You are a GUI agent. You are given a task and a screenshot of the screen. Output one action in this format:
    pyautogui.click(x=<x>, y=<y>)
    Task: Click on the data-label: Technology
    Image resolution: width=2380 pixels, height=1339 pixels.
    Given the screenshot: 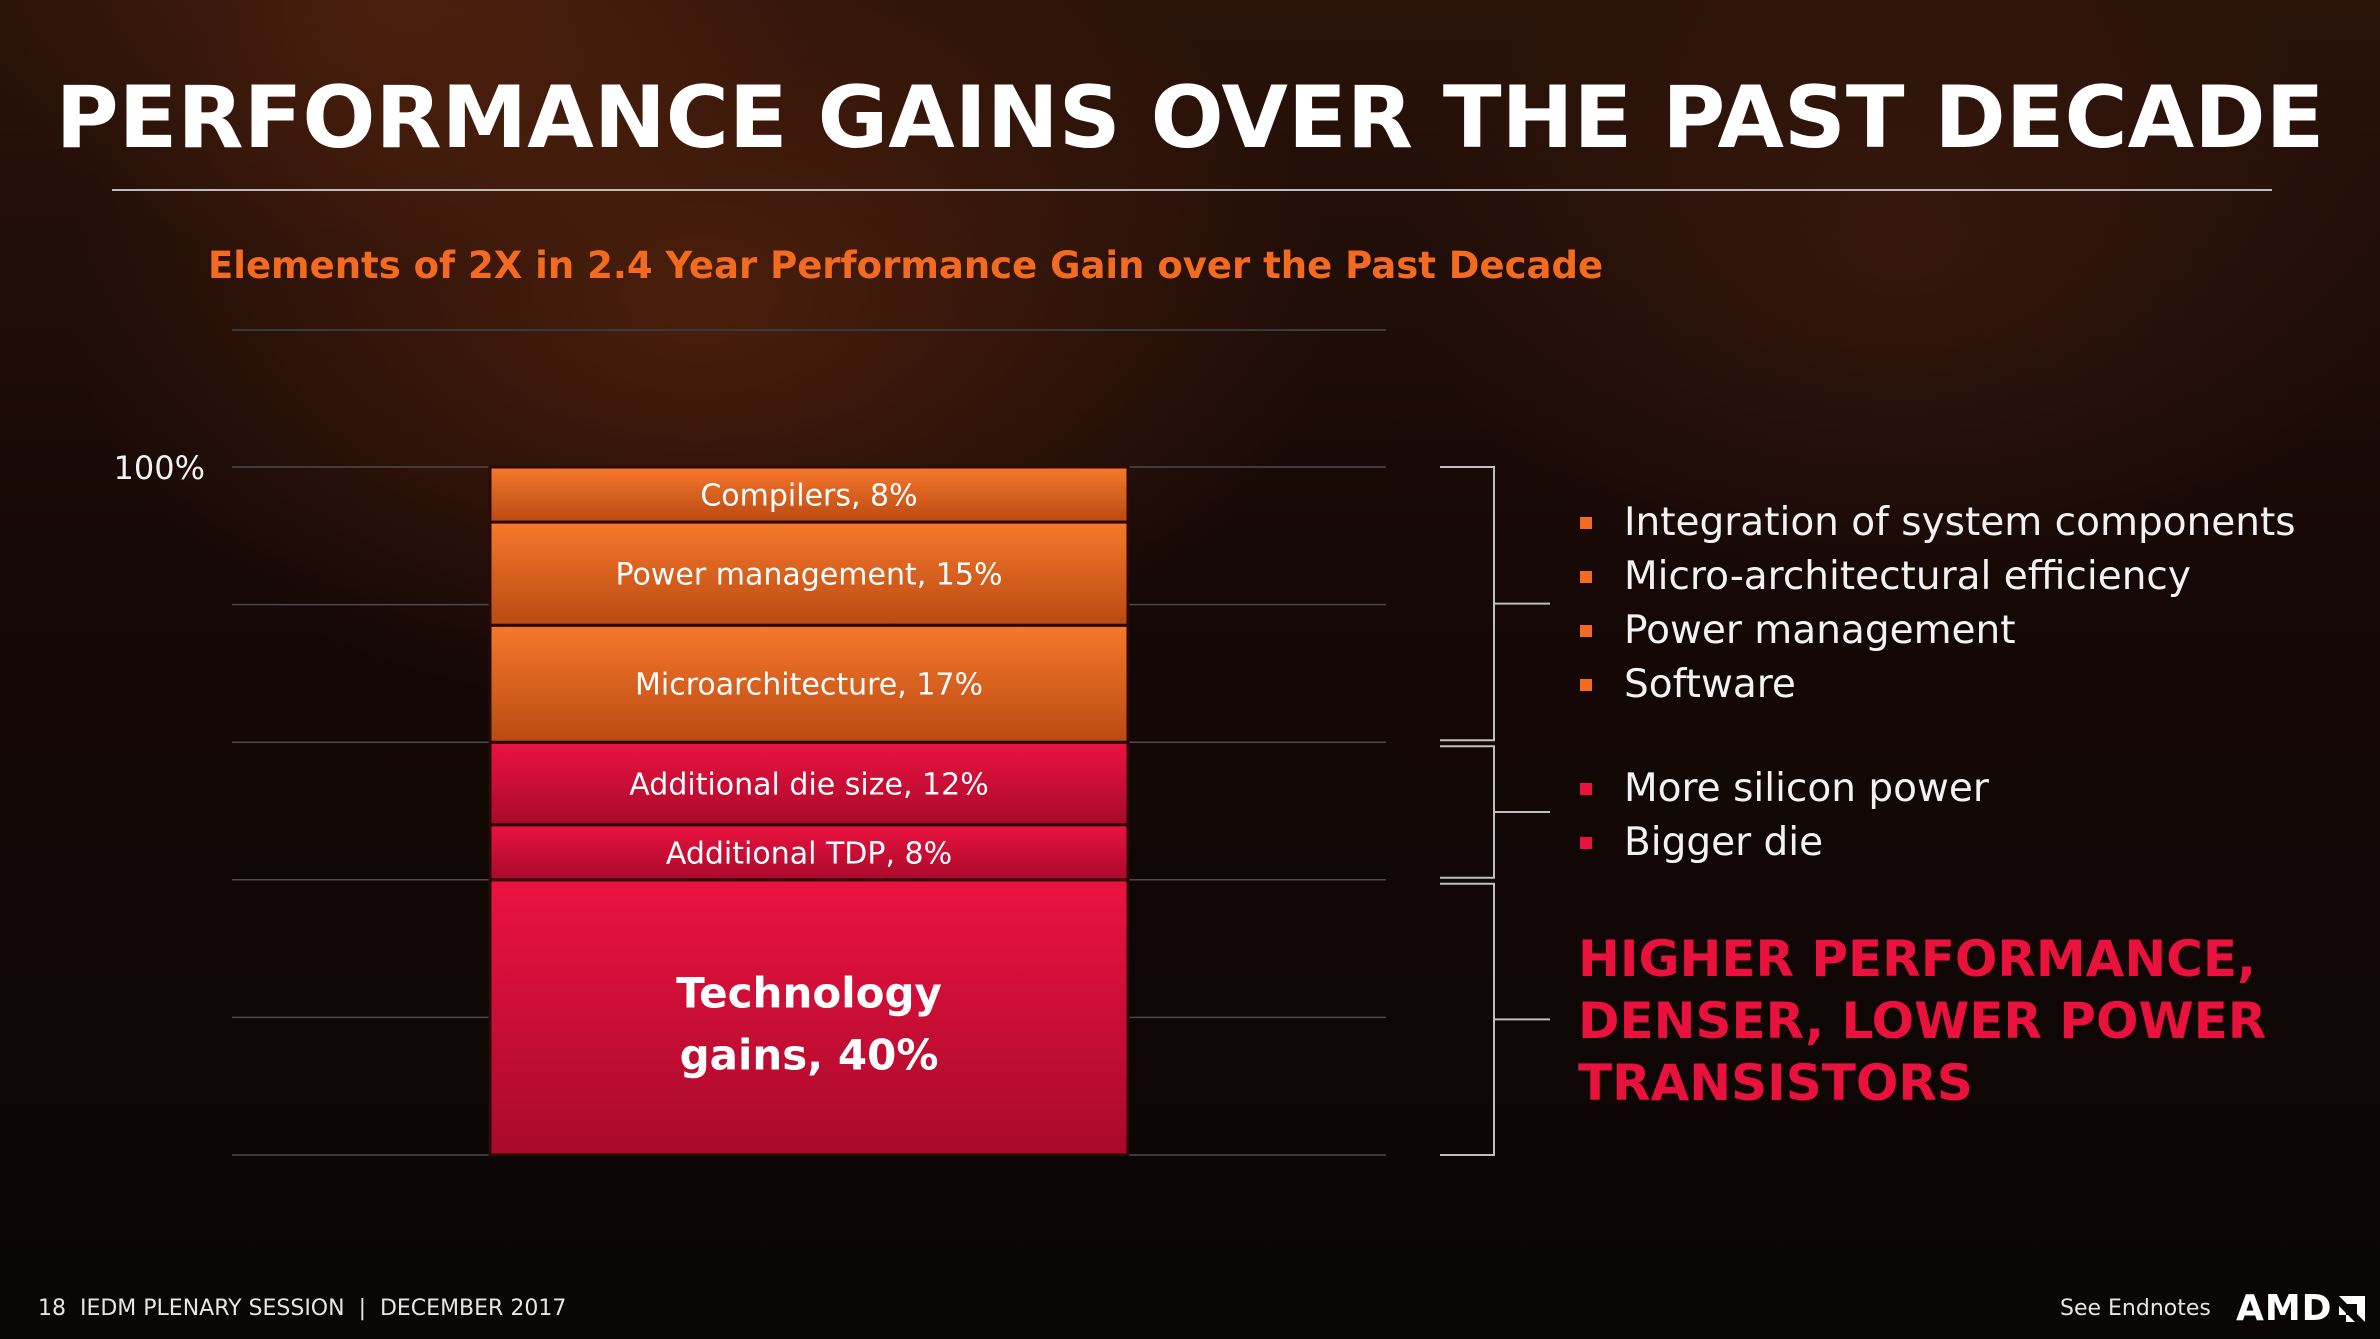 What is the action you would take?
    pyautogui.click(x=809, y=992)
    